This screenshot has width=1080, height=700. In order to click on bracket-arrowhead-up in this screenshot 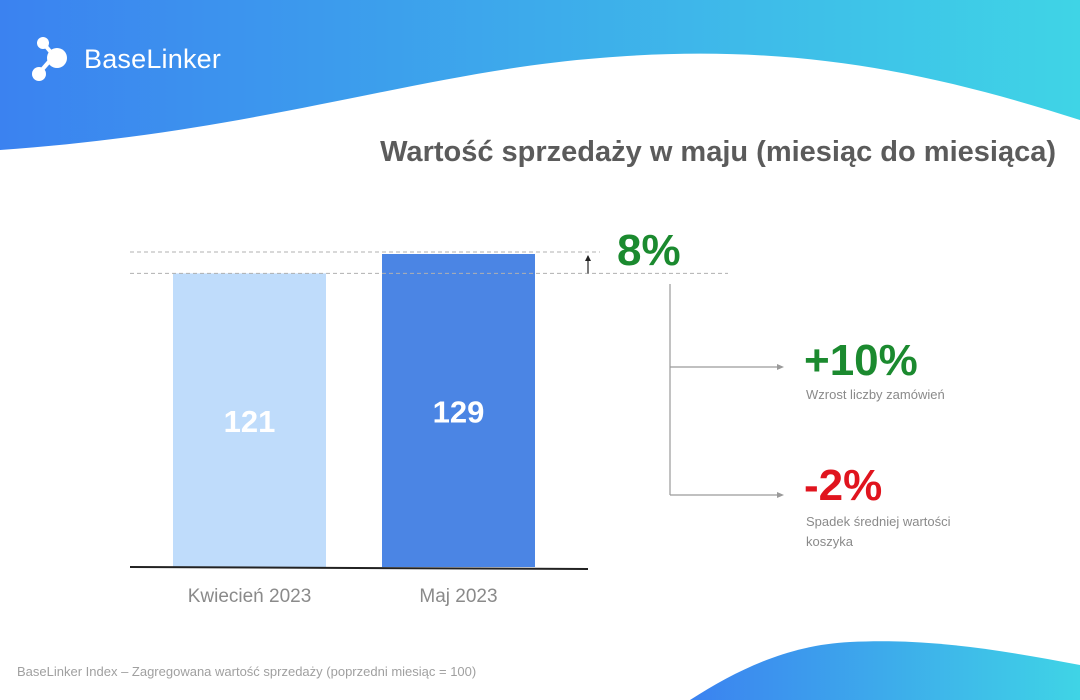, I will do `click(780, 367)`.